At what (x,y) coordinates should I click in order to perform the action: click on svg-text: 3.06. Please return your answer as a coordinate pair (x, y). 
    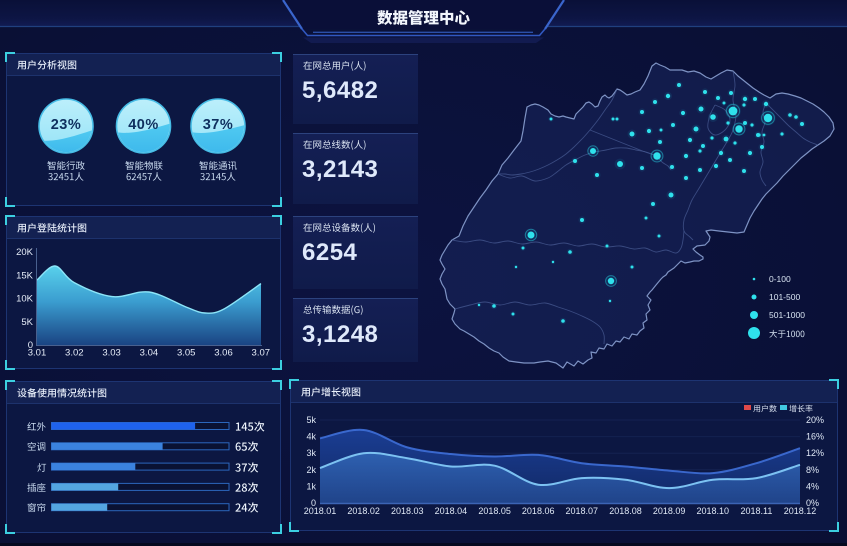
    Looking at the image, I should click on (223, 353).